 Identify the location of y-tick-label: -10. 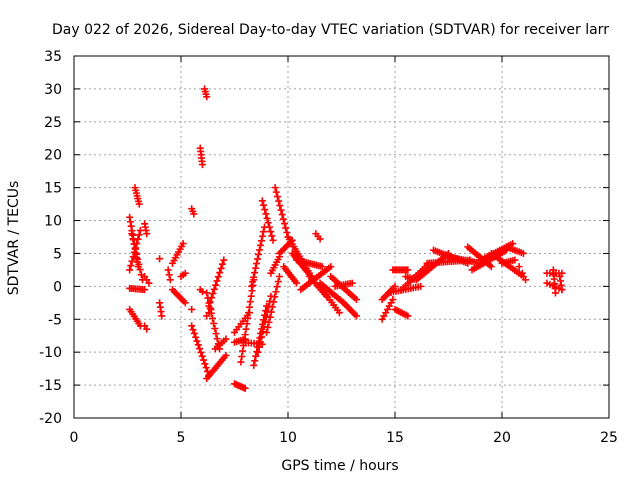
(50, 353).